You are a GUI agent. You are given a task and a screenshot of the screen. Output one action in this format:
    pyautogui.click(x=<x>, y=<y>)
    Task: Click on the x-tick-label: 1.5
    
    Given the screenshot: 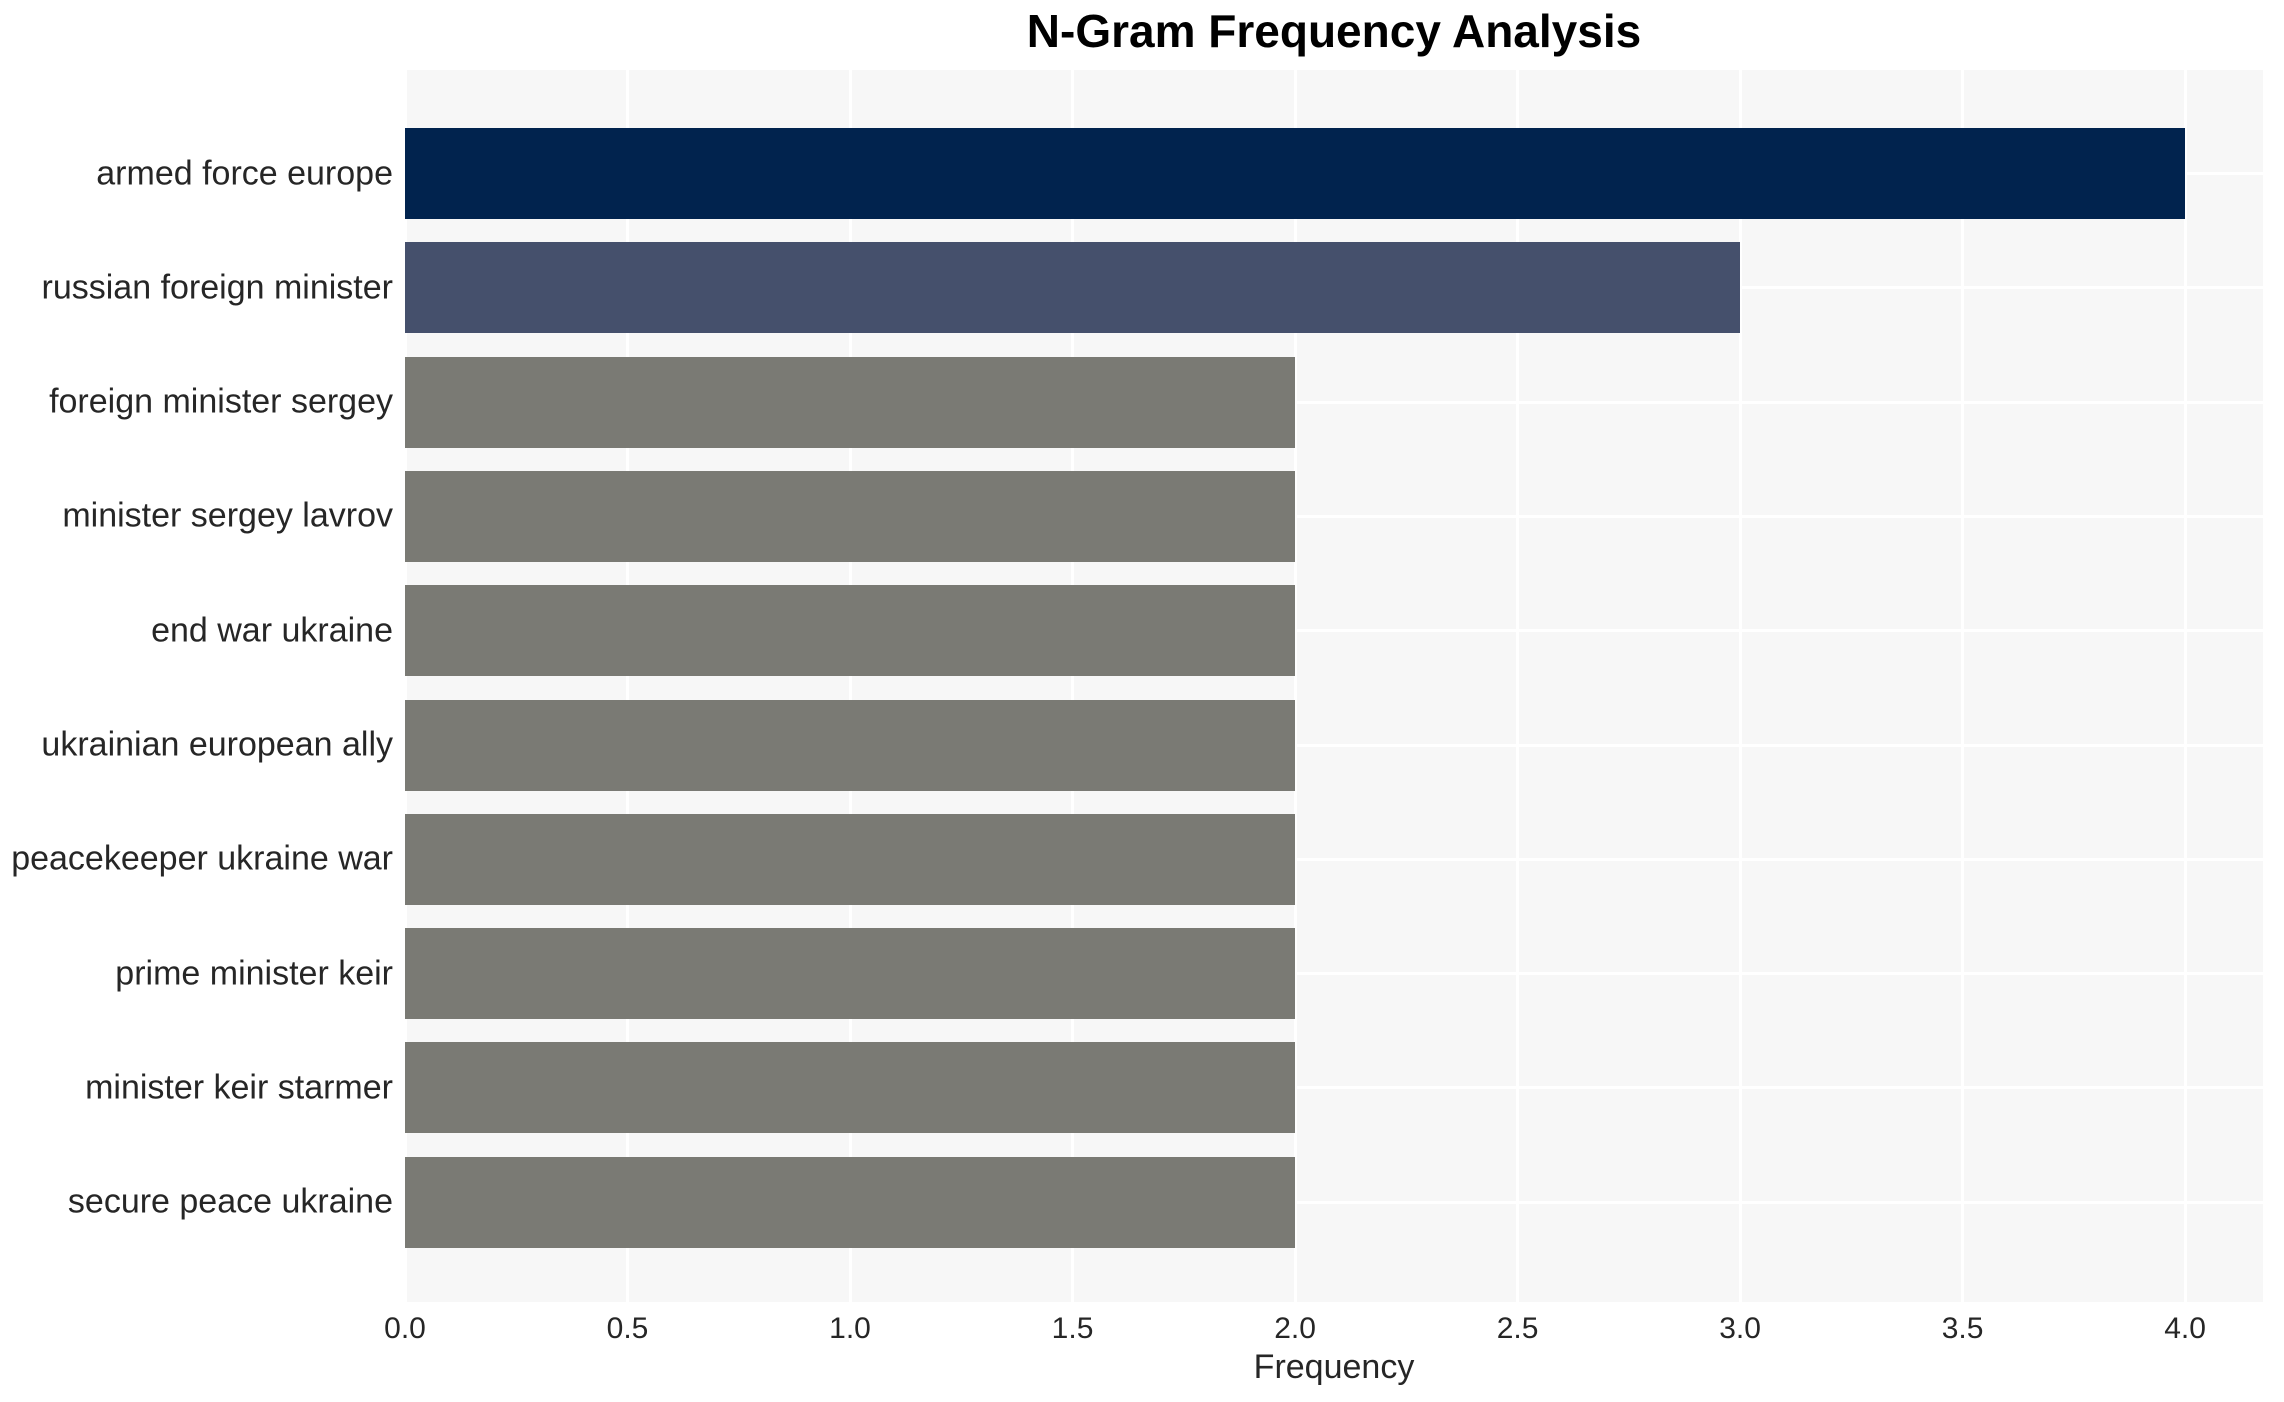 What is the action you would take?
    pyautogui.click(x=1072, y=1328)
    